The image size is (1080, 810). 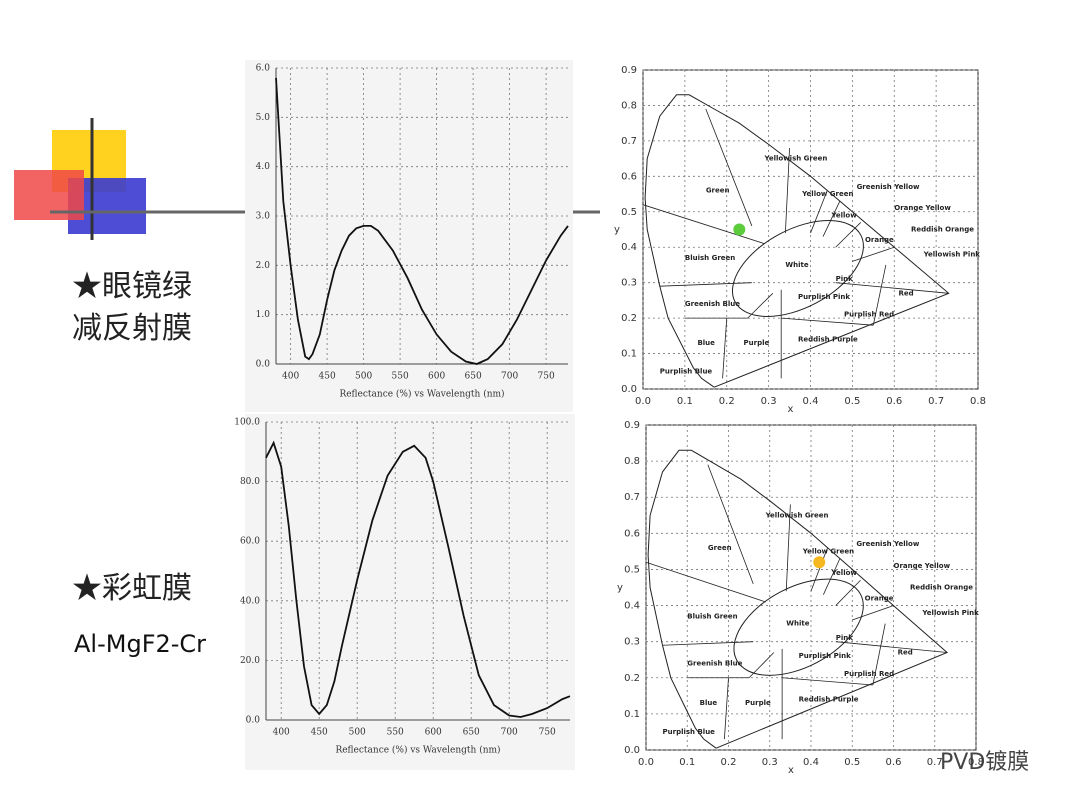 I want to click on region-label: White, so click(x=797, y=624).